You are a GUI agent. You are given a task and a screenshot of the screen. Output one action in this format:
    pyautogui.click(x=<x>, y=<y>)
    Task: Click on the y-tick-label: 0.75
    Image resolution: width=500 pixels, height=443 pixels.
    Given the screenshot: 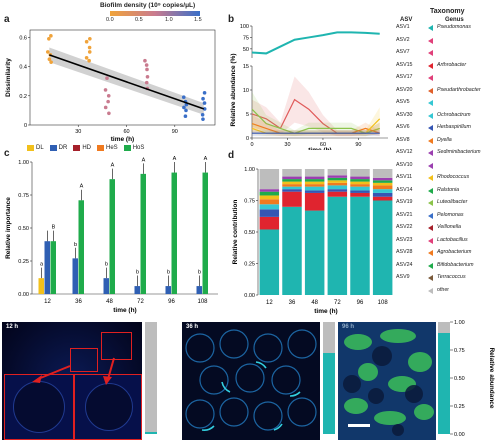 What is the action you would take?
    pyautogui.click(x=23, y=196)
    